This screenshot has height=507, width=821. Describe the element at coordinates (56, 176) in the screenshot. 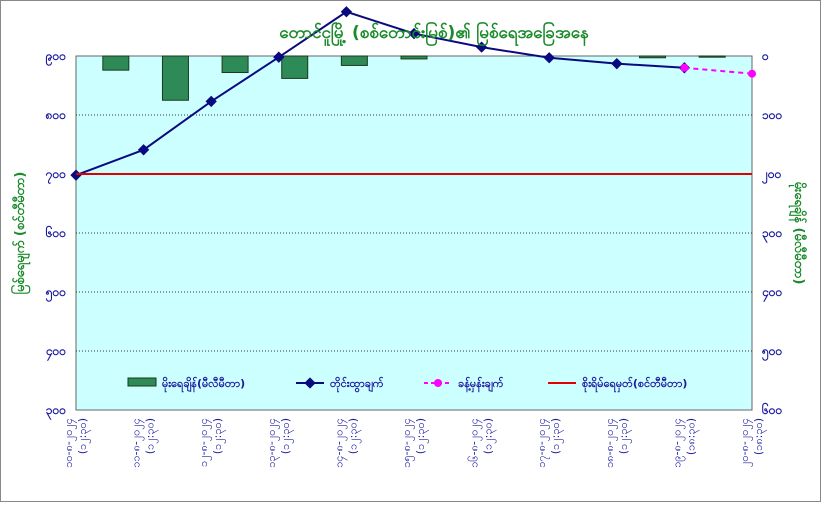

I see `left-tick-label: ၇၀၀` at that location.